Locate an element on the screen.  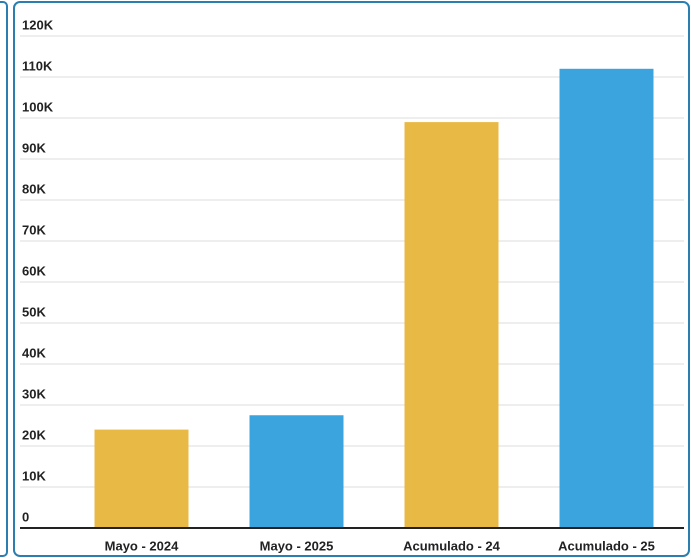
left-panel is located at coordinates (4, 279).